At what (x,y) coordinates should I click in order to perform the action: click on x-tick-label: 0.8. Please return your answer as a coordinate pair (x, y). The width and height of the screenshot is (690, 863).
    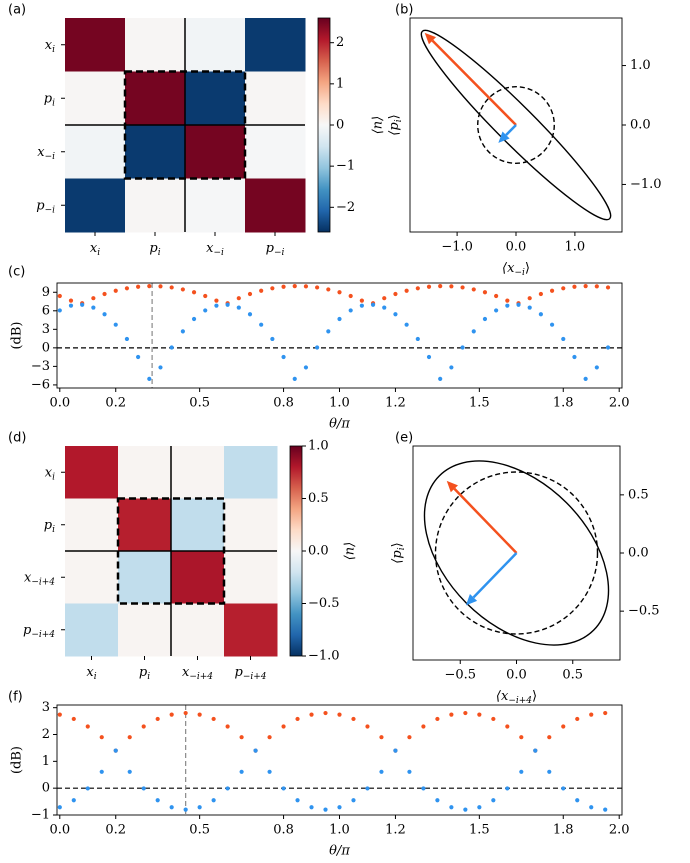
    Looking at the image, I should click on (283, 403).